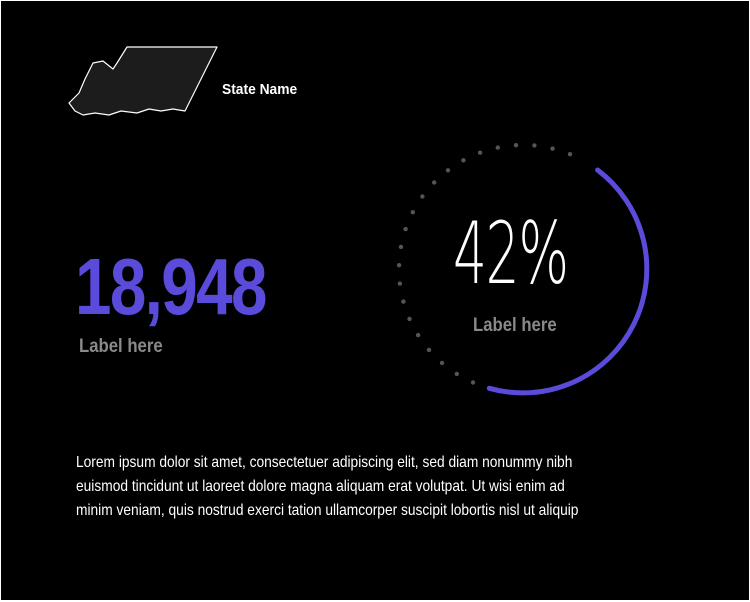  I want to click on primary-stat-value: 18,948, so click(171, 286).